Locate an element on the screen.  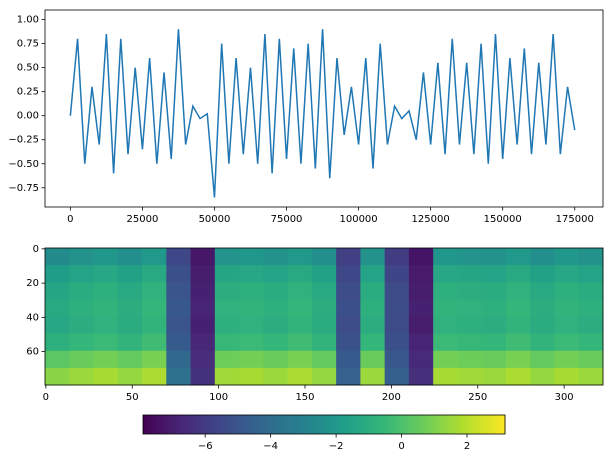
y-tick-label: 60 is located at coordinates (32, 352).